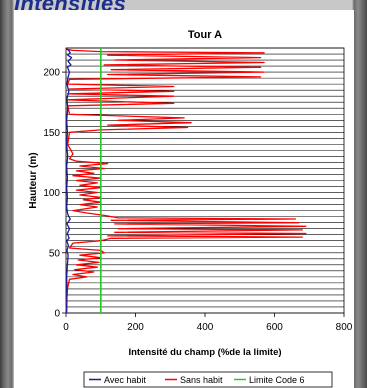 Image resolution: width=367 pixels, height=388 pixels. Describe the element at coordinates (204, 352) in the screenshot. I see `x-axis-label: Intensité du champ (%de la limite)` at that location.